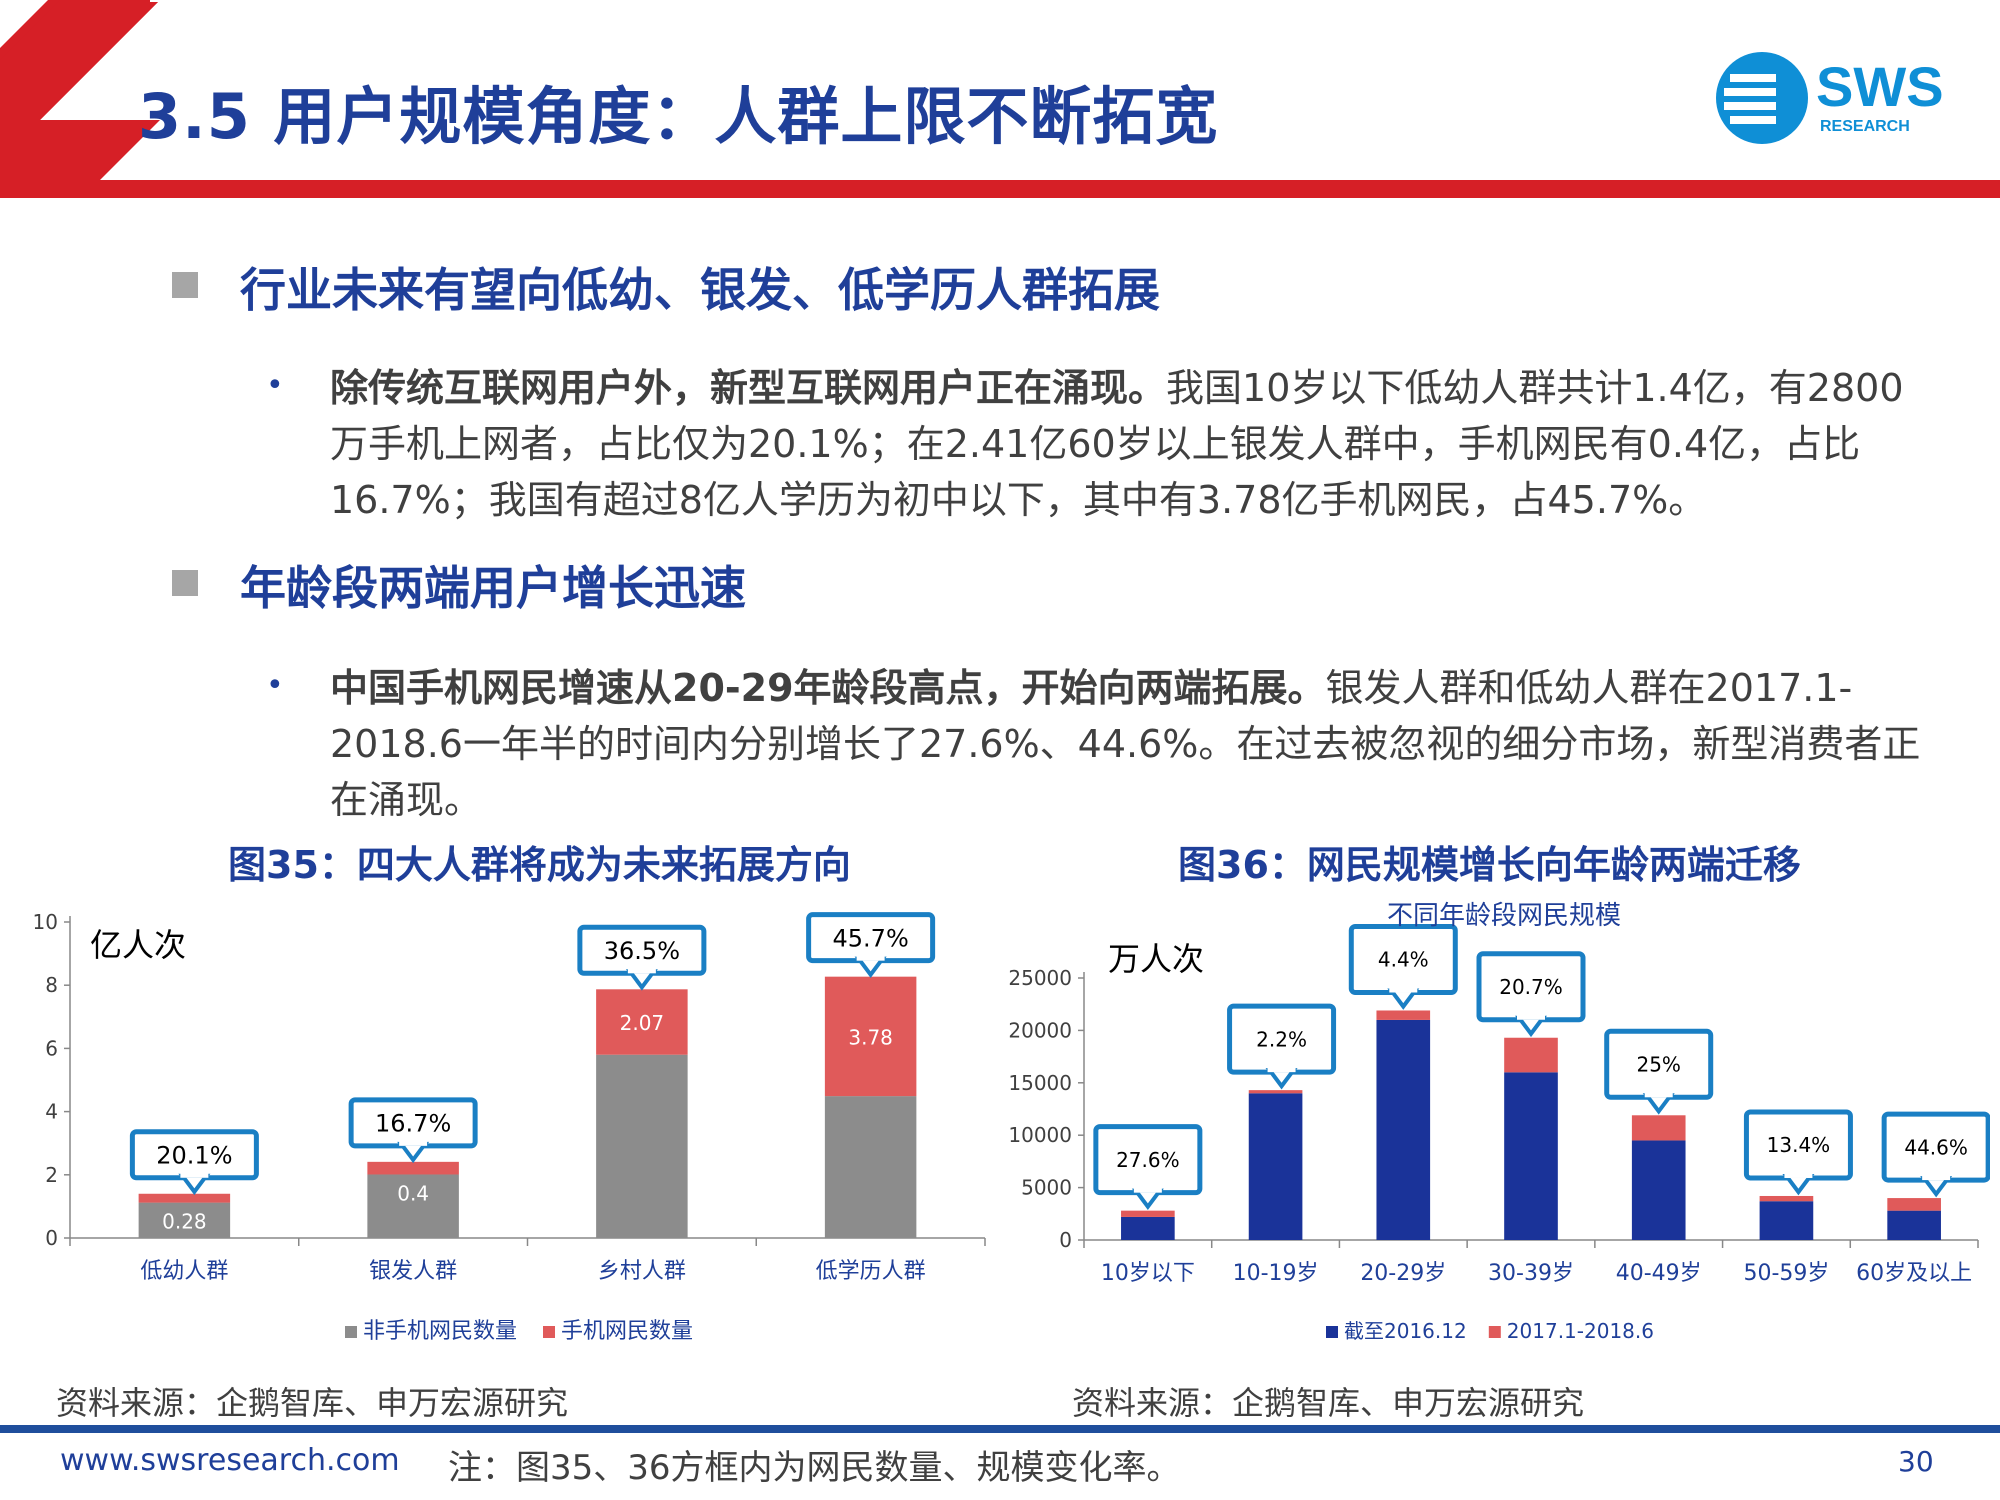 The image size is (2000, 1500). I want to click on x-category-label: 银发人群, so click(413, 1271).